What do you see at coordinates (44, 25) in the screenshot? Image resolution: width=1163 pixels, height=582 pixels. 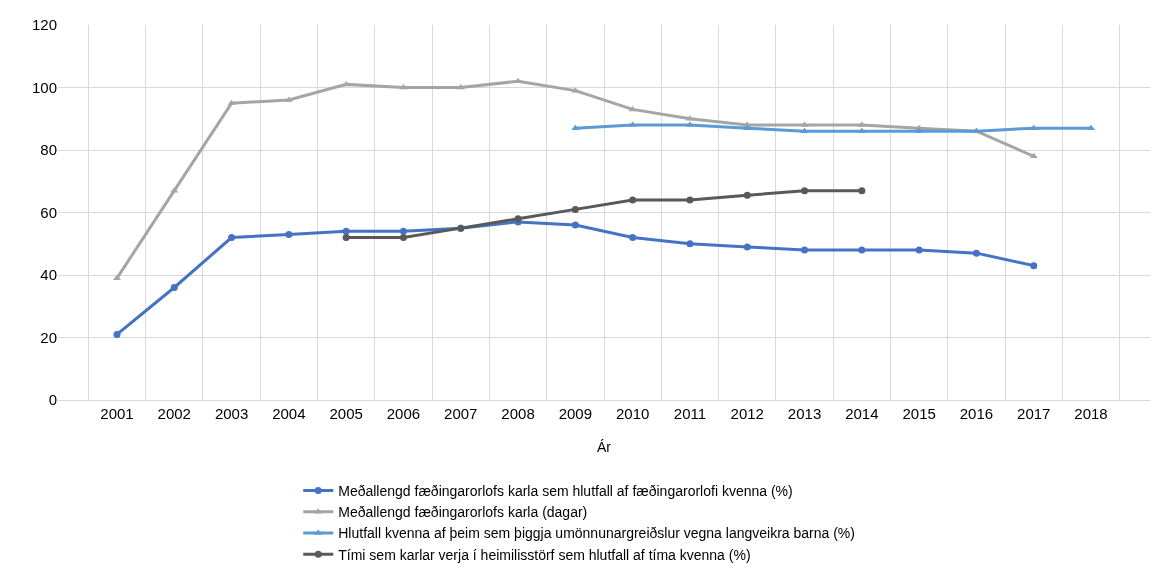 I see `y-tick-label: 120` at bounding box center [44, 25].